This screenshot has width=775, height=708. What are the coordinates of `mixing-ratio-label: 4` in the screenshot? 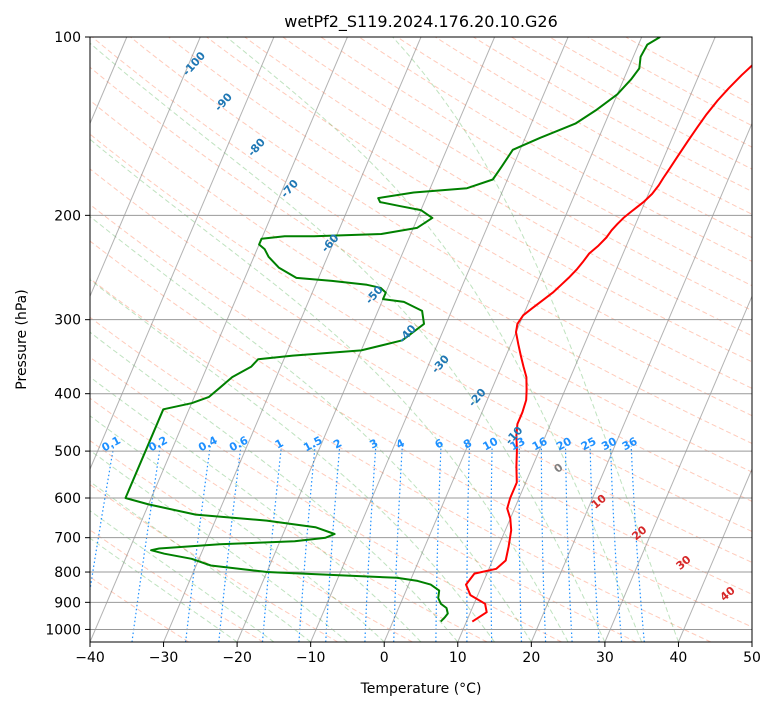 It's located at (400, 443).